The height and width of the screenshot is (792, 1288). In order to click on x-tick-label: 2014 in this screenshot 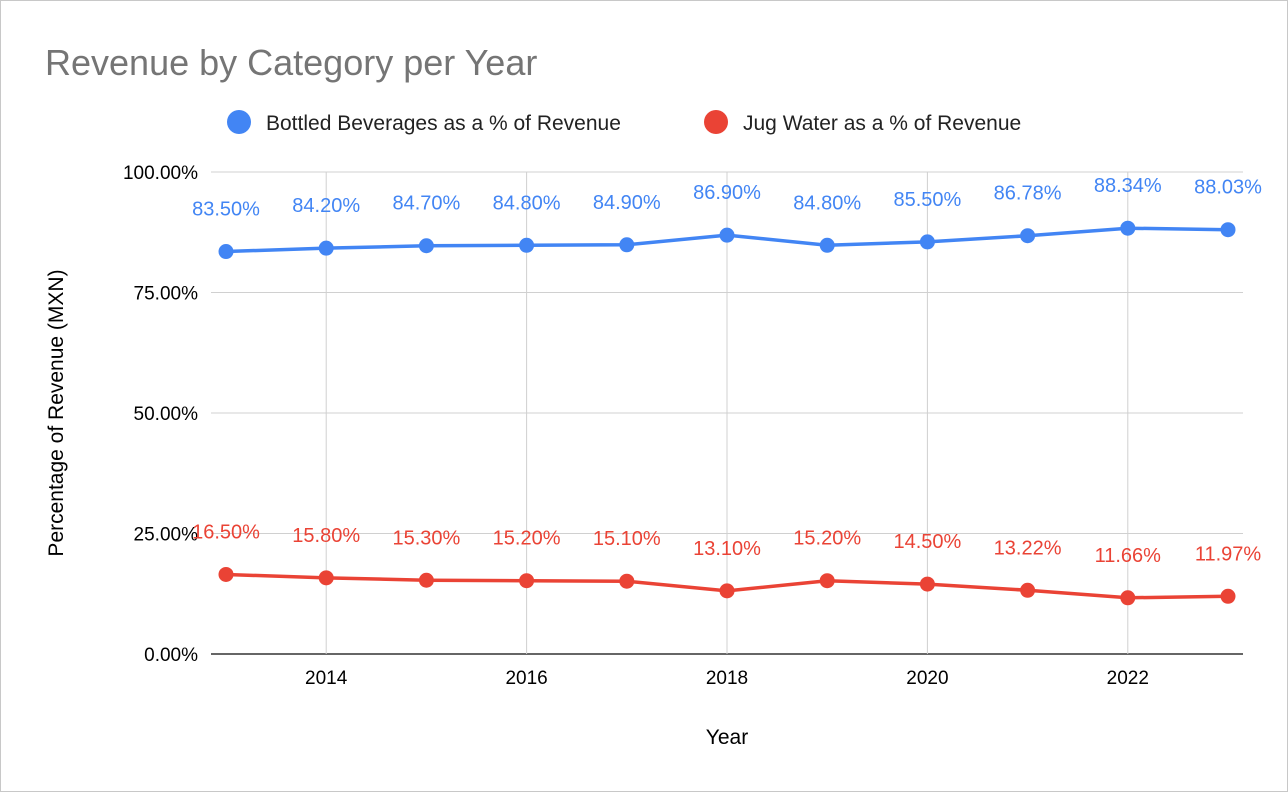, I will do `click(326, 678)`.